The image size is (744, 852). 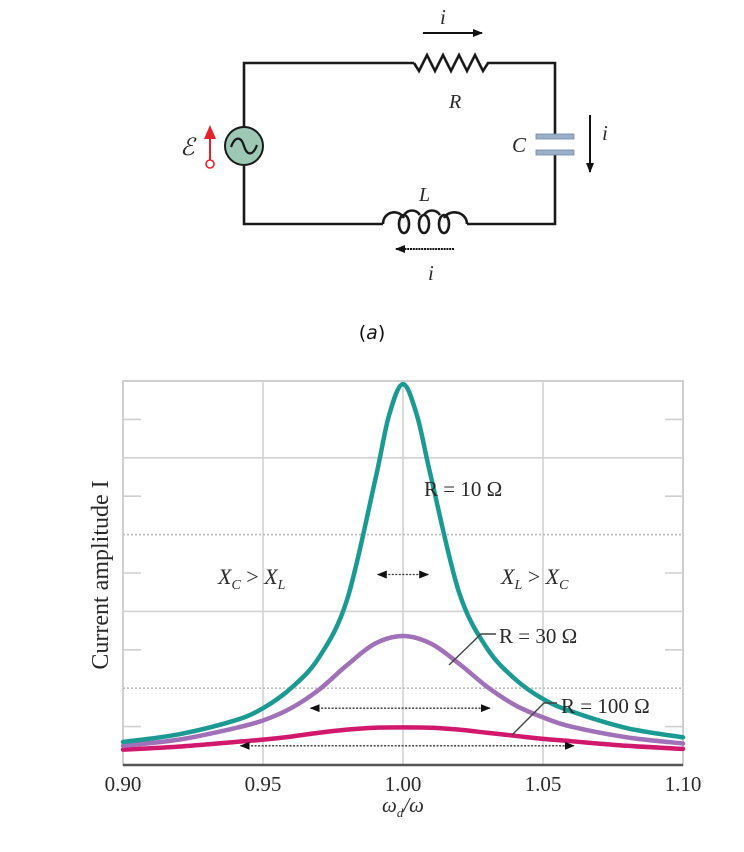 What do you see at coordinates (543, 784) in the screenshot?
I see `x-tick-label: 1.05` at bounding box center [543, 784].